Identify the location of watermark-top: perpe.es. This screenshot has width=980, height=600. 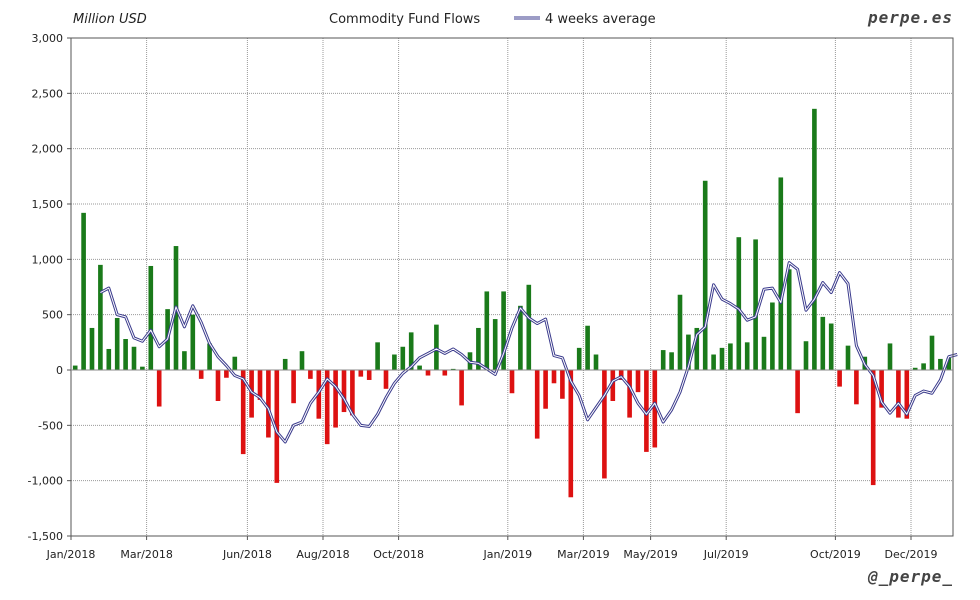
(910, 17).